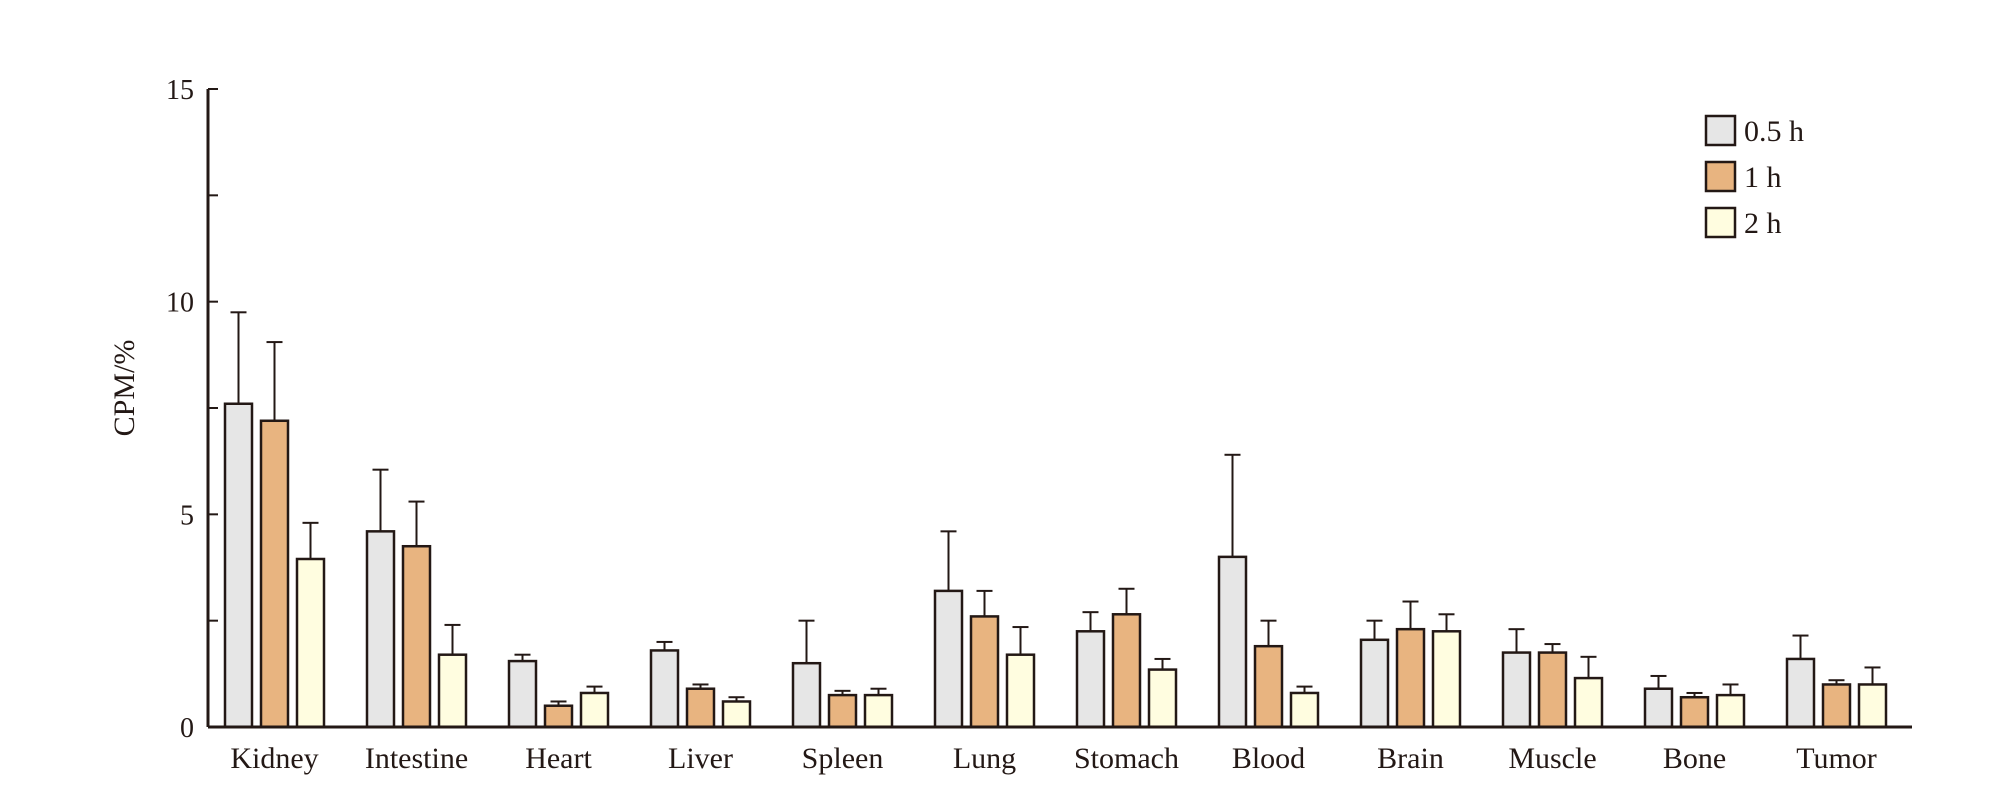  I want to click on x-tick-label: Stomach, so click(1126, 758).